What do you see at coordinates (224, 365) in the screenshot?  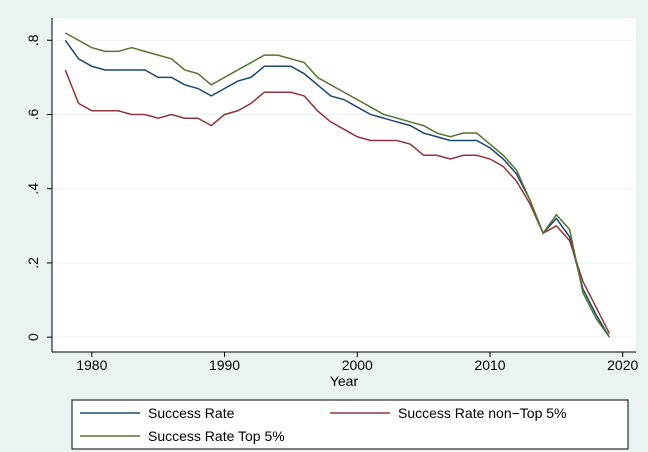 I see `x-tick-label: 1990` at bounding box center [224, 365].